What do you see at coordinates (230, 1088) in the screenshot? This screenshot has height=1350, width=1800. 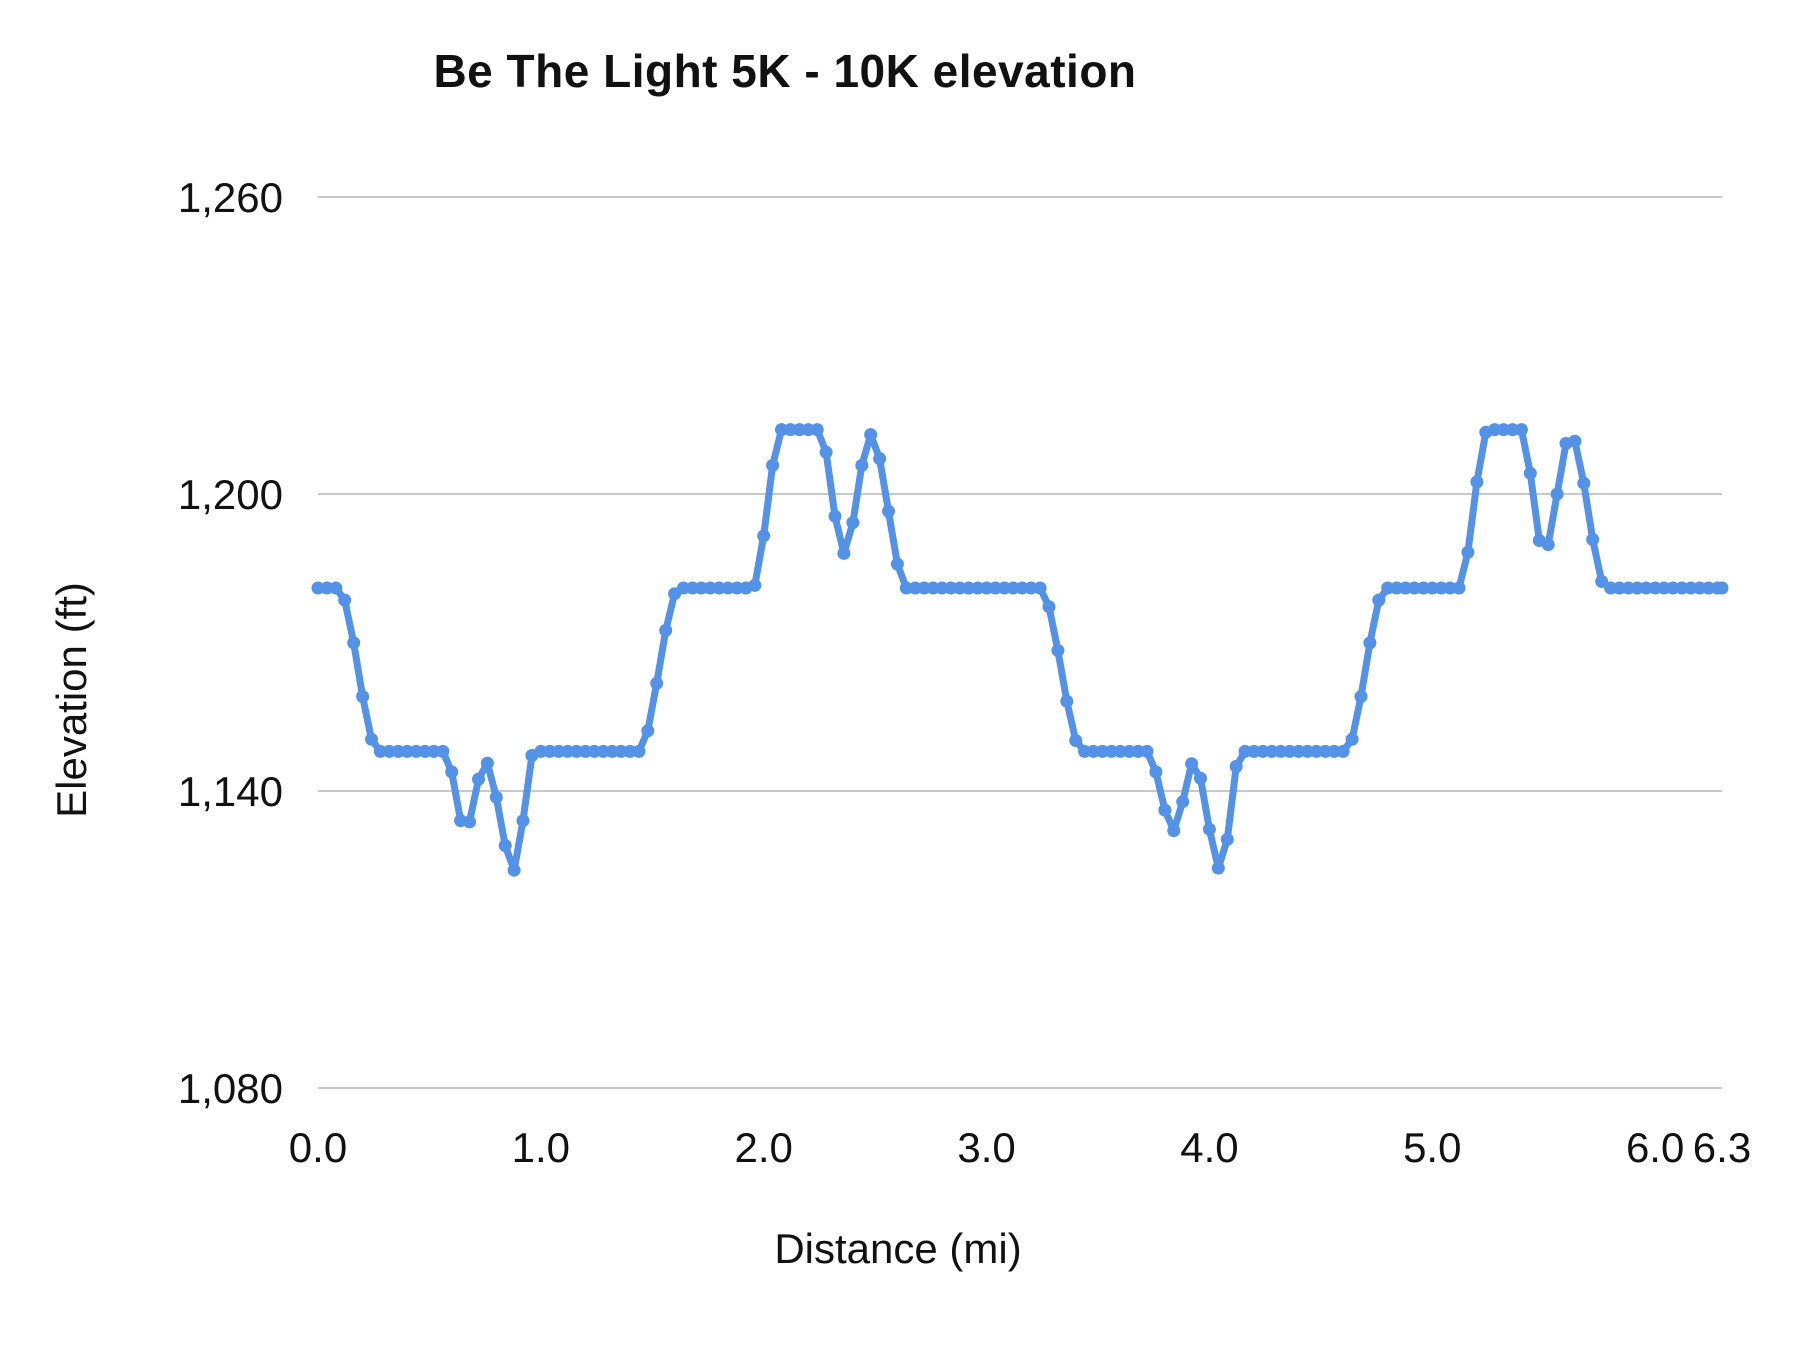 I see `y-tick-label: 1,080` at bounding box center [230, 1088].